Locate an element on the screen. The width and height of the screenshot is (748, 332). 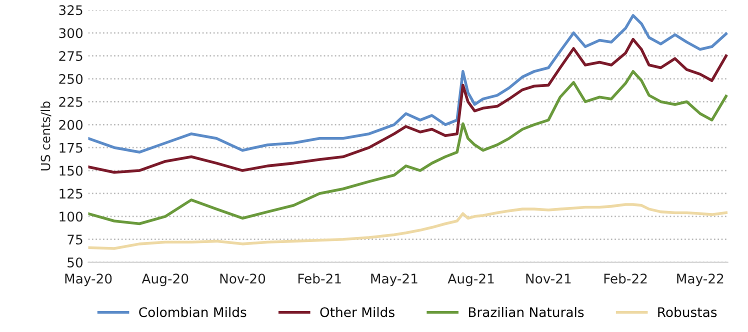
x-tick-label: May-21 is located at coordinates (394, 280).